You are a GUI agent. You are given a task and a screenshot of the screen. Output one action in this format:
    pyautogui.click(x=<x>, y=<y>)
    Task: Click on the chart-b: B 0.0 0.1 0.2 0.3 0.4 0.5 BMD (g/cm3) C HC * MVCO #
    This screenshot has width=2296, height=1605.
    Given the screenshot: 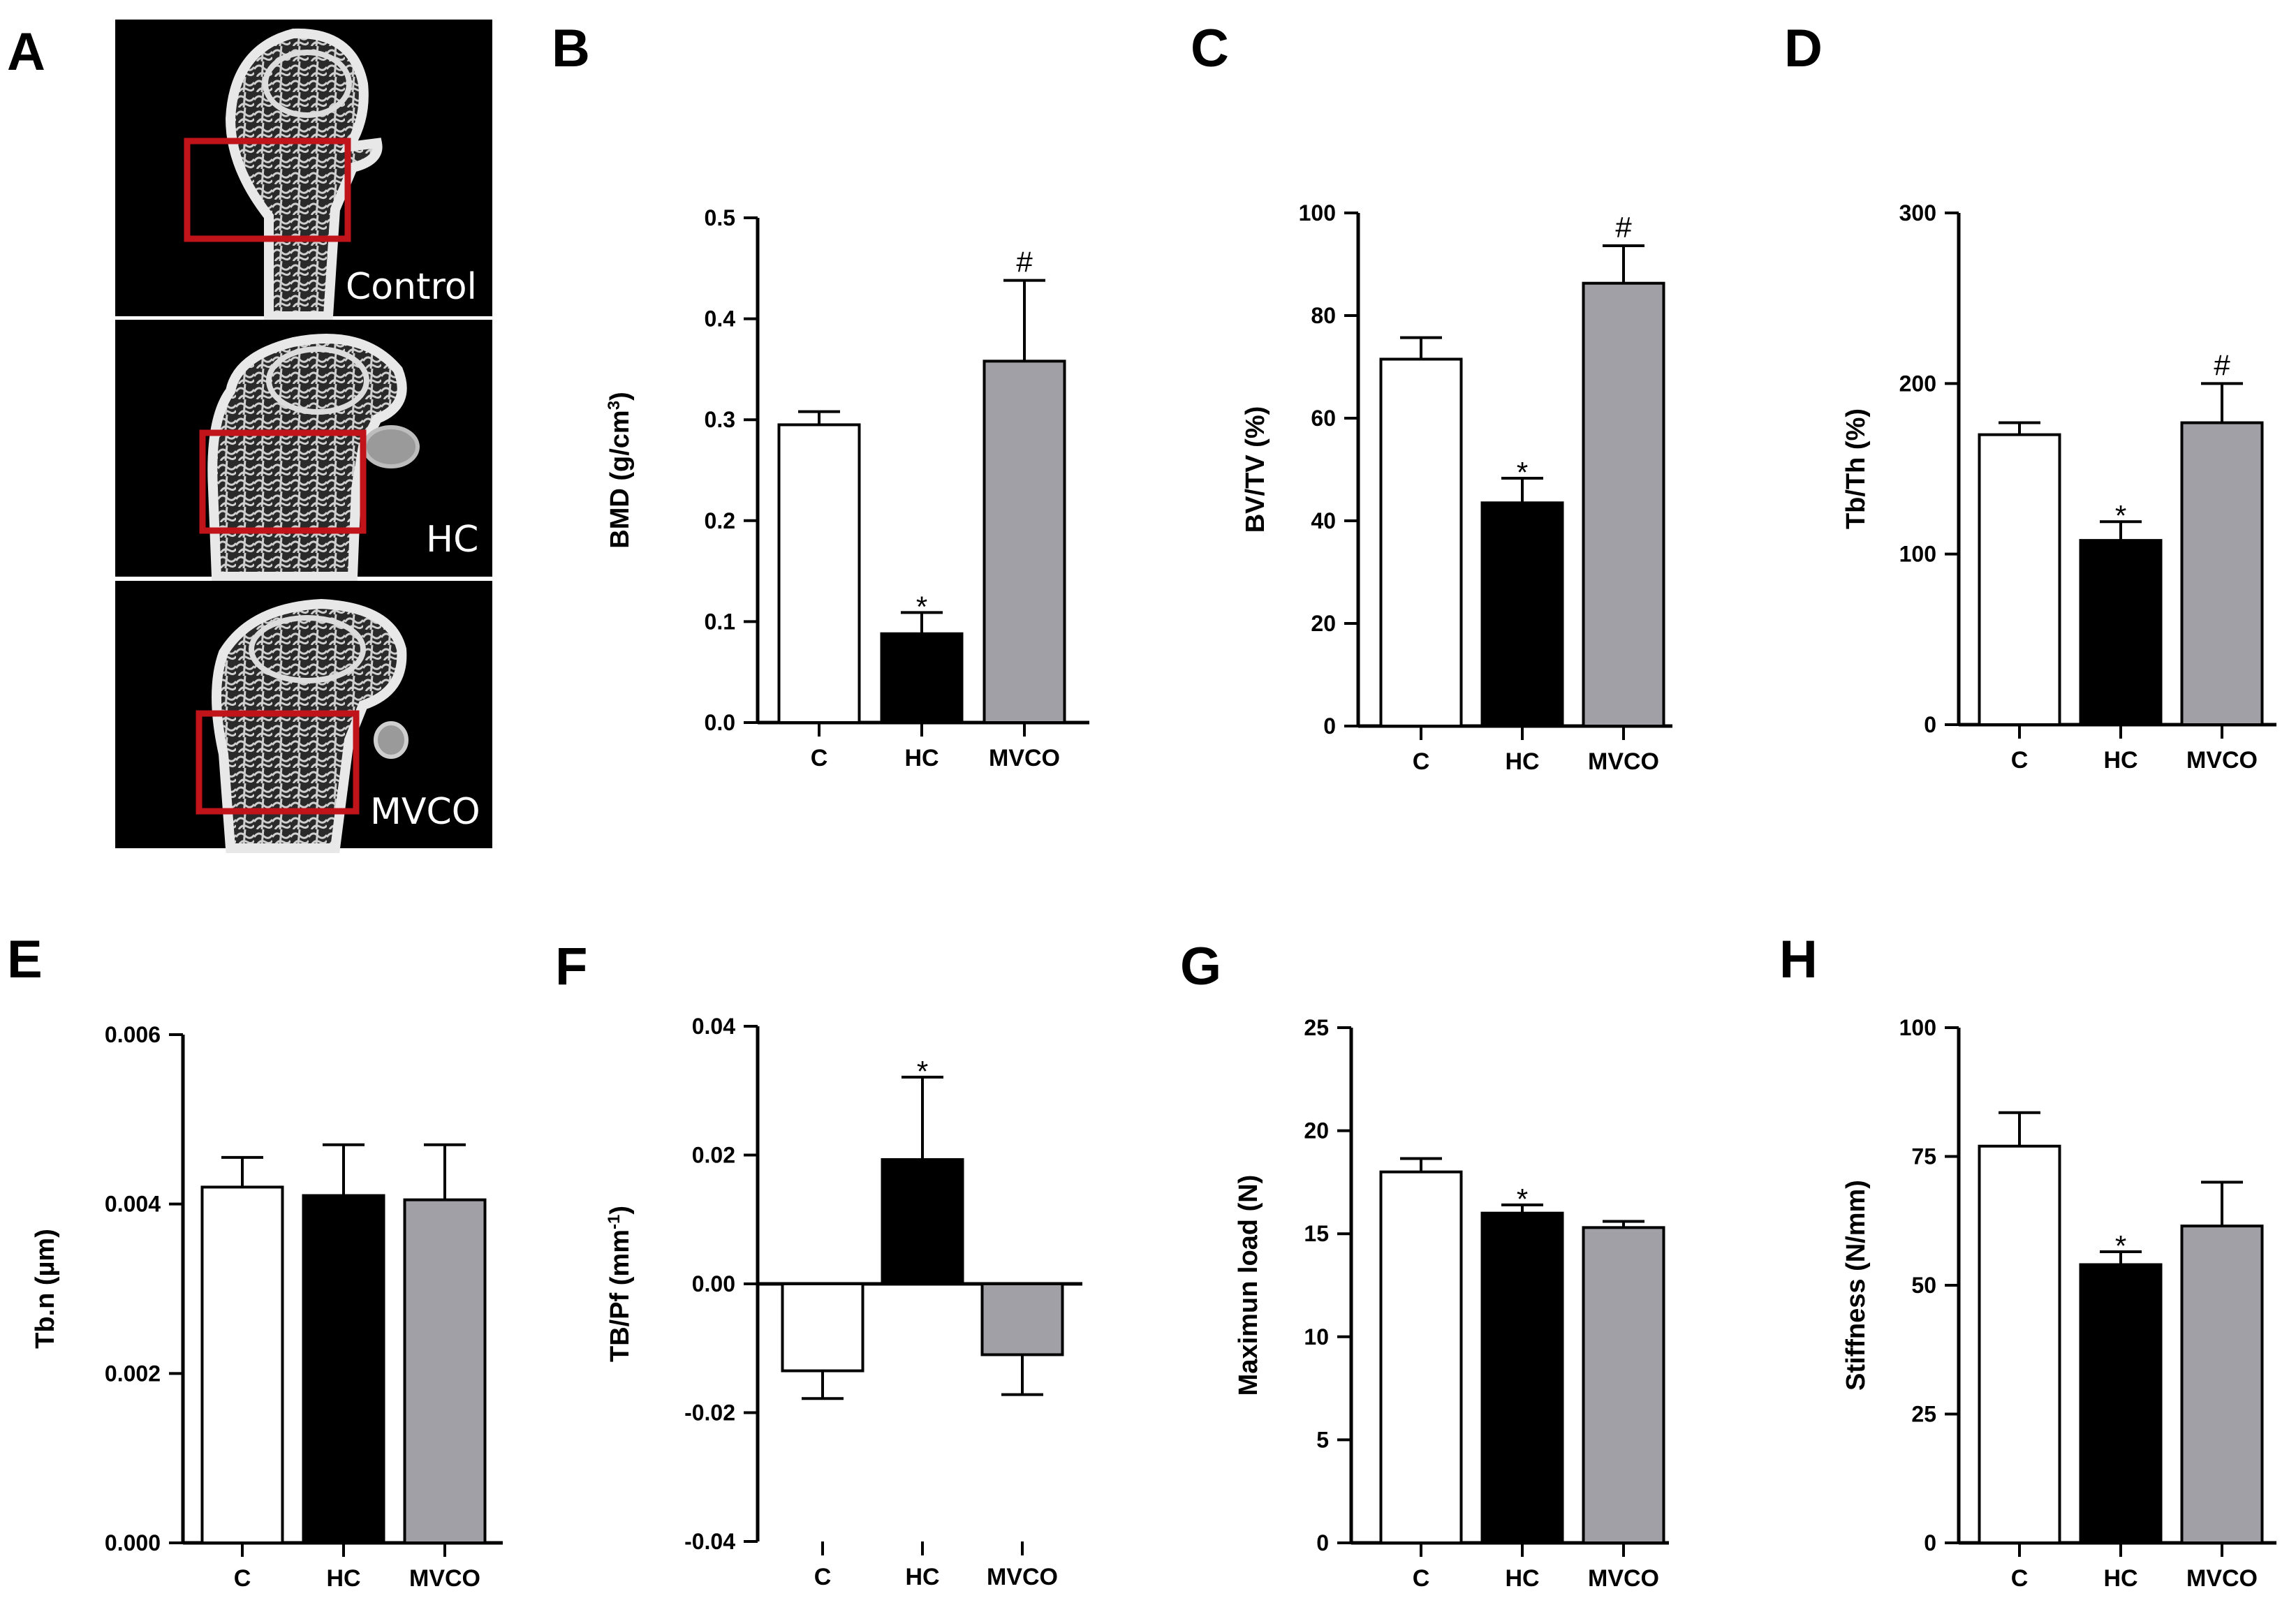 What is the action you would take?
    pyautogui.click(x=821, y=395)
    